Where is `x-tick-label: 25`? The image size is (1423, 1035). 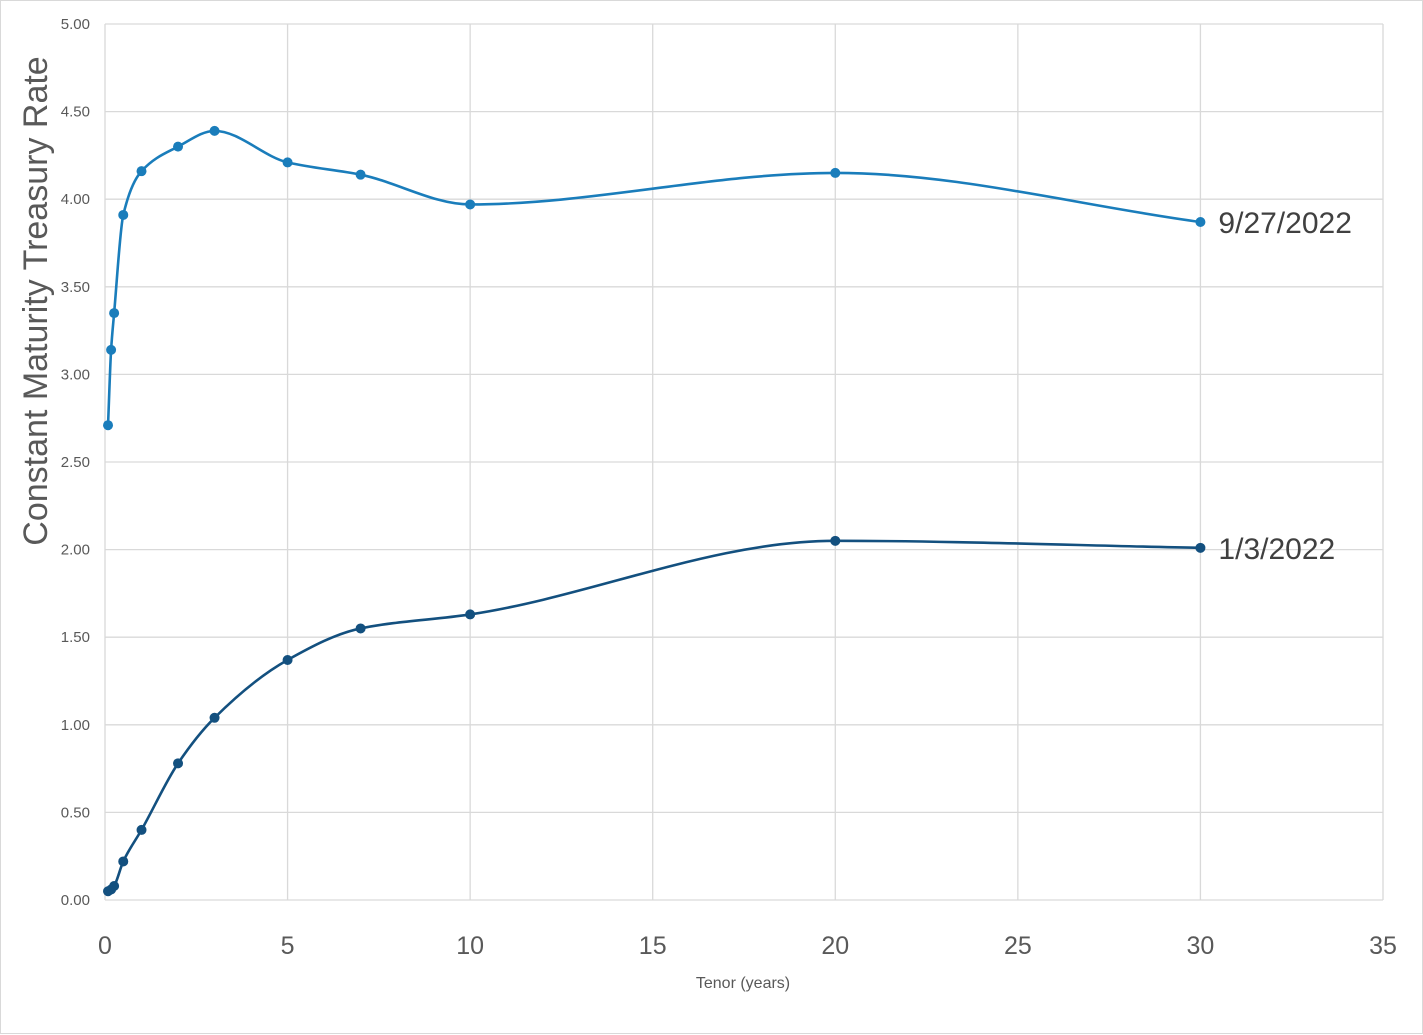 x-tick-label: 25 is located at coordinates (1018, 946).